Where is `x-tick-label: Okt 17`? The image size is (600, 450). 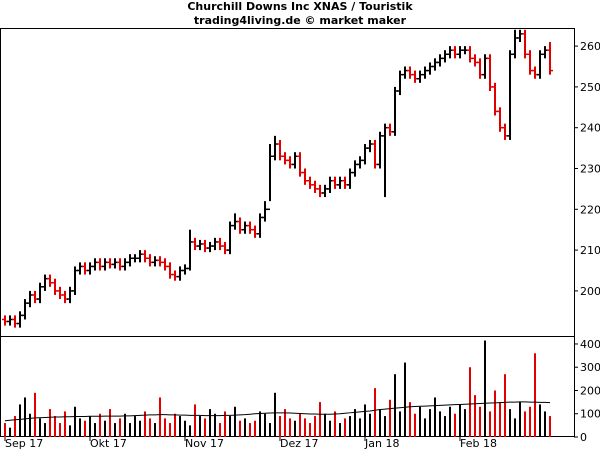 x-tick-label: Okt 17 is located at coordinates (108, 443).